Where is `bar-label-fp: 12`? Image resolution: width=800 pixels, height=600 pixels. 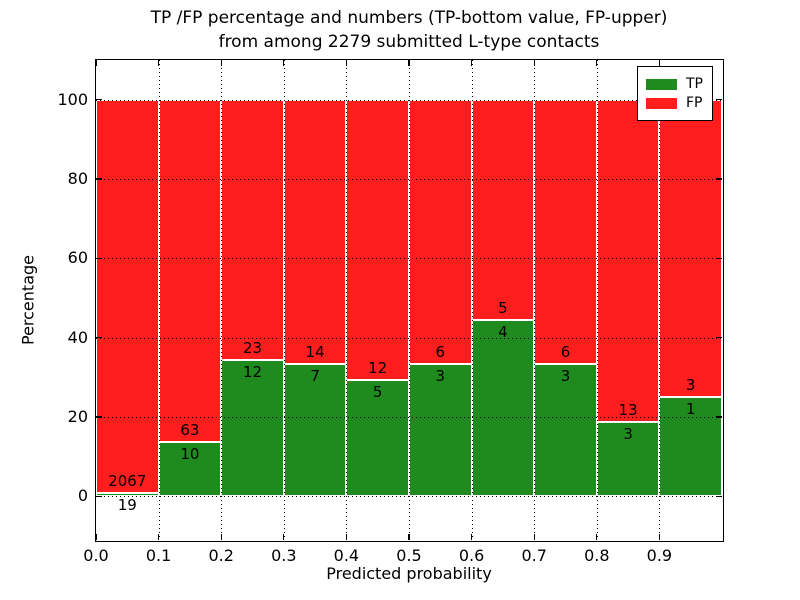 bar-label-fp: 12 is located at coordinates (378, 367).